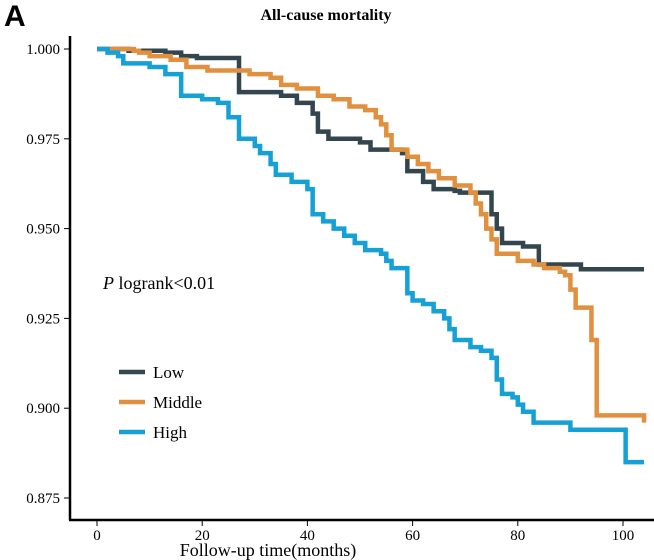 The width and height of the screenshot is (654, 560). Describe the element at coordinates (307, 536) in the screenshot. I see `x-tick-label: 40` at that location.